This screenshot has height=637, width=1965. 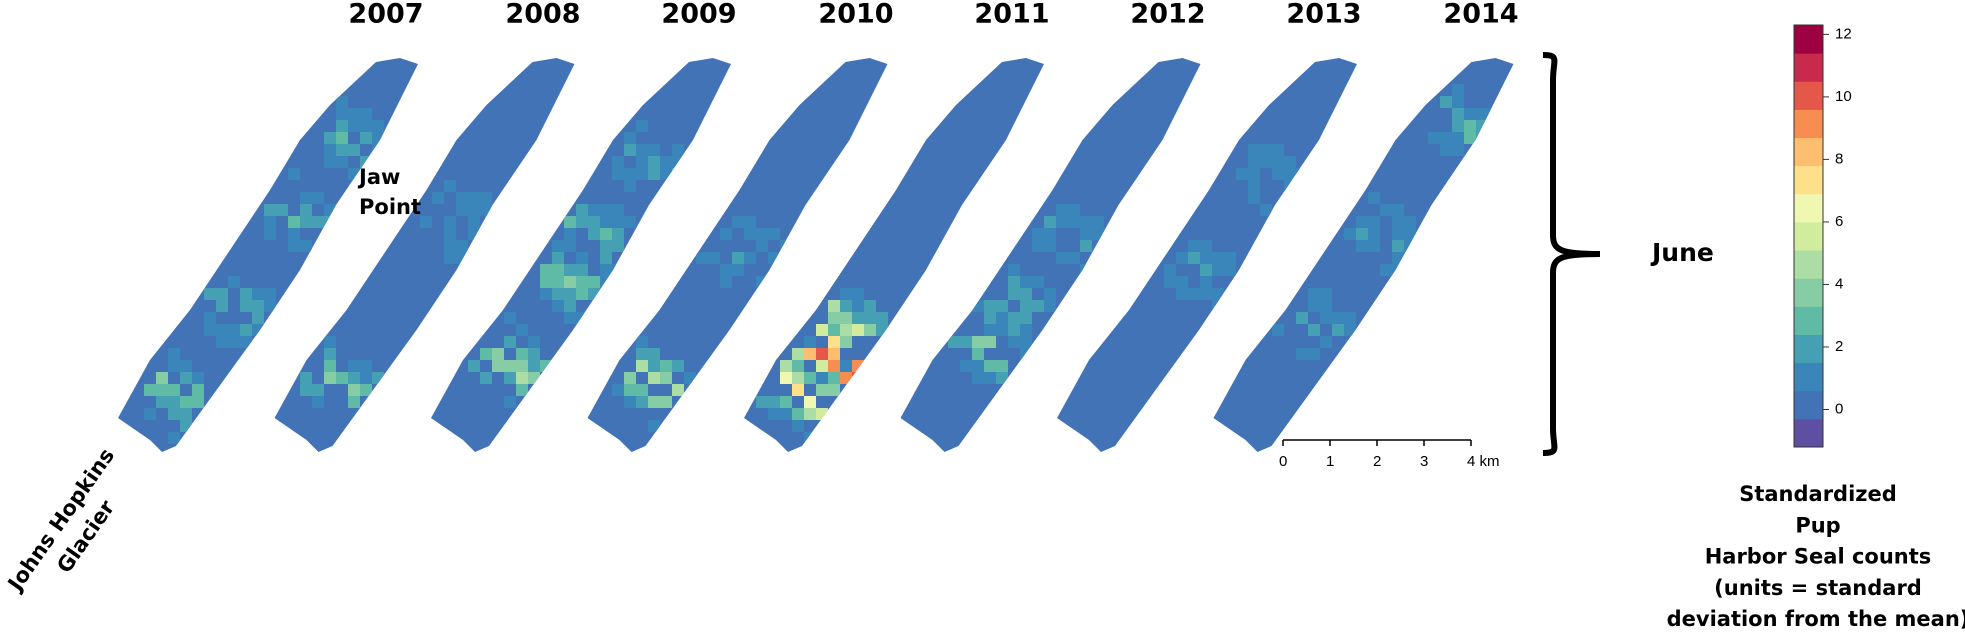 What do you see at coordinates (1839, 346) in the screenshot?
I see `colorbar-tick-label: 2` at bounding box center [1839, 346].